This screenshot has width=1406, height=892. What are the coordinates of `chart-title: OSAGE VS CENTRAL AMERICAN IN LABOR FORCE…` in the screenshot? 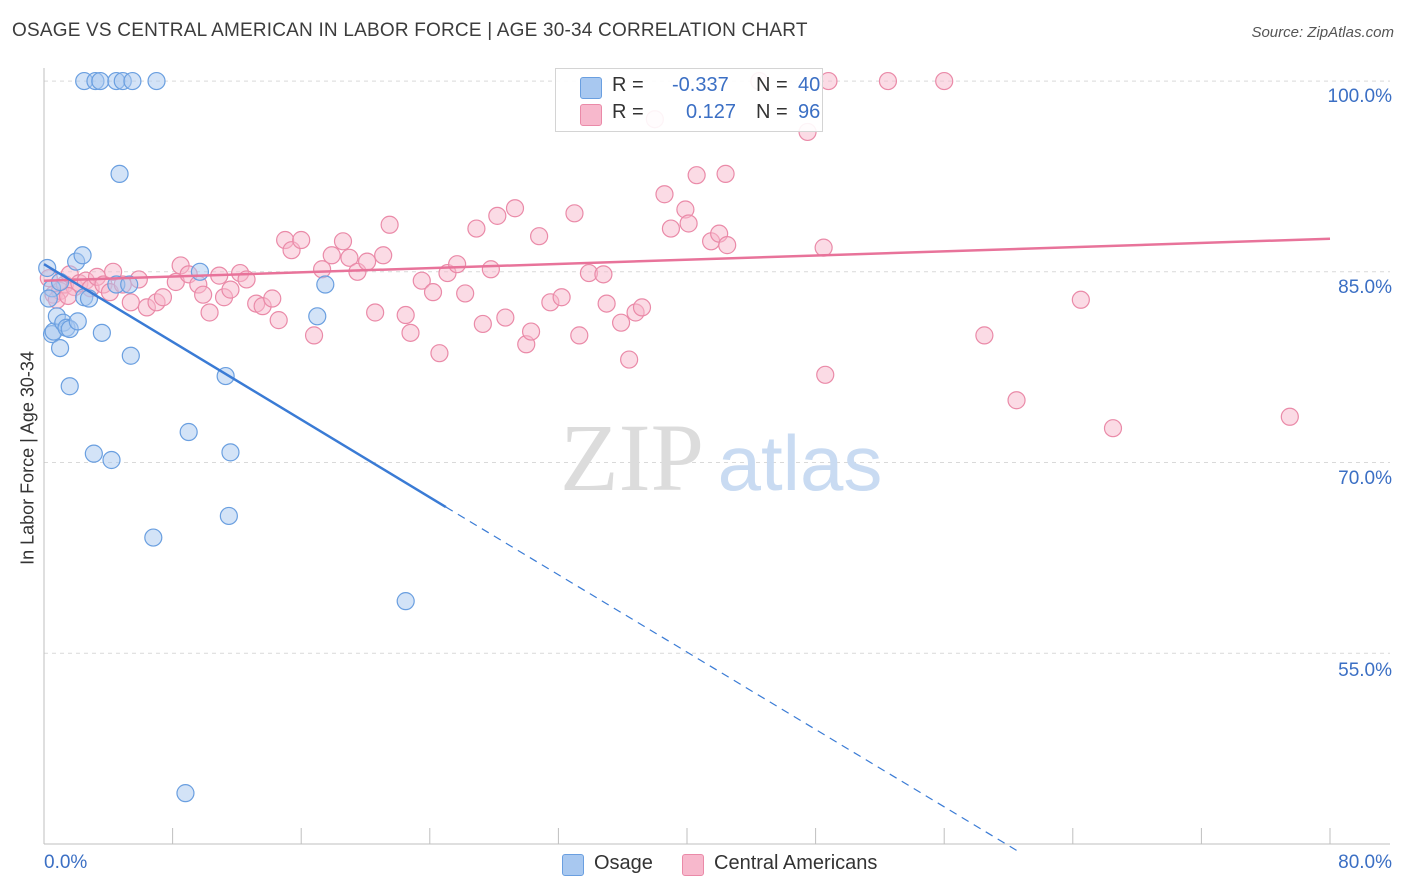 It's located at (410, 30).